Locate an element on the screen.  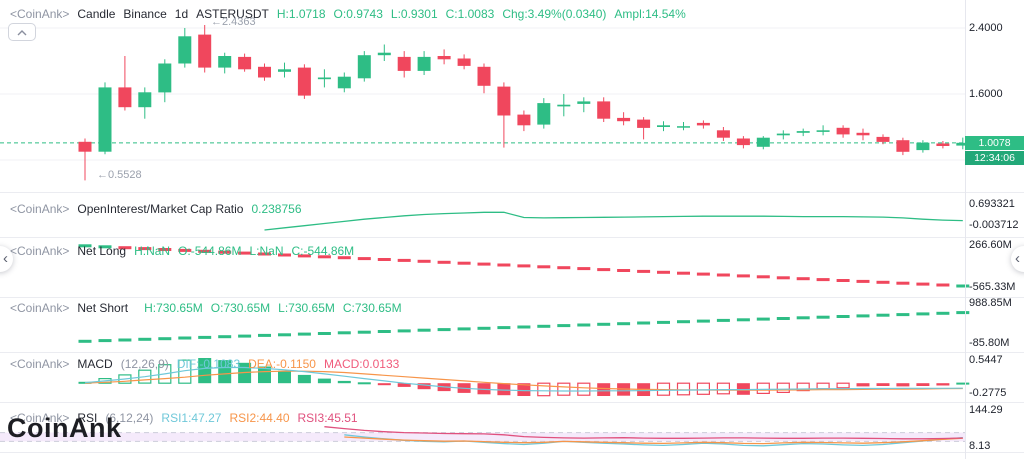
netshort-axis-max: 988.85M is located at coordinates (990, 303).